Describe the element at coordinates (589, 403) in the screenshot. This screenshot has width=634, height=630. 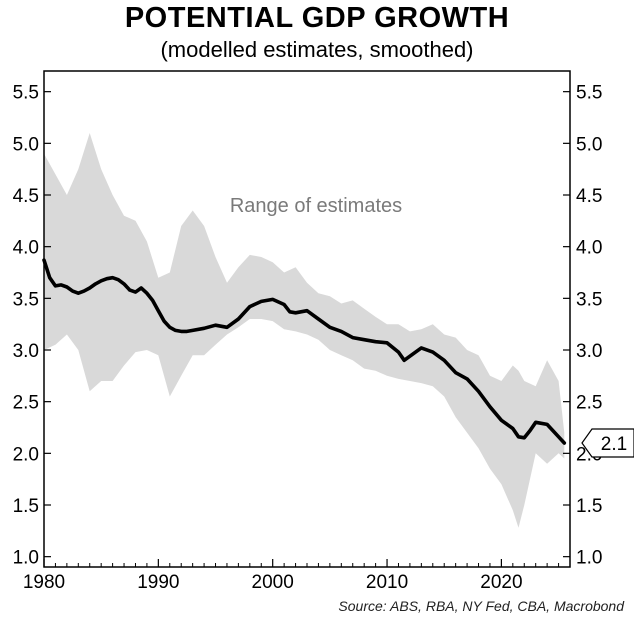
I see `y-tick-right-label: 2.5` at that location.